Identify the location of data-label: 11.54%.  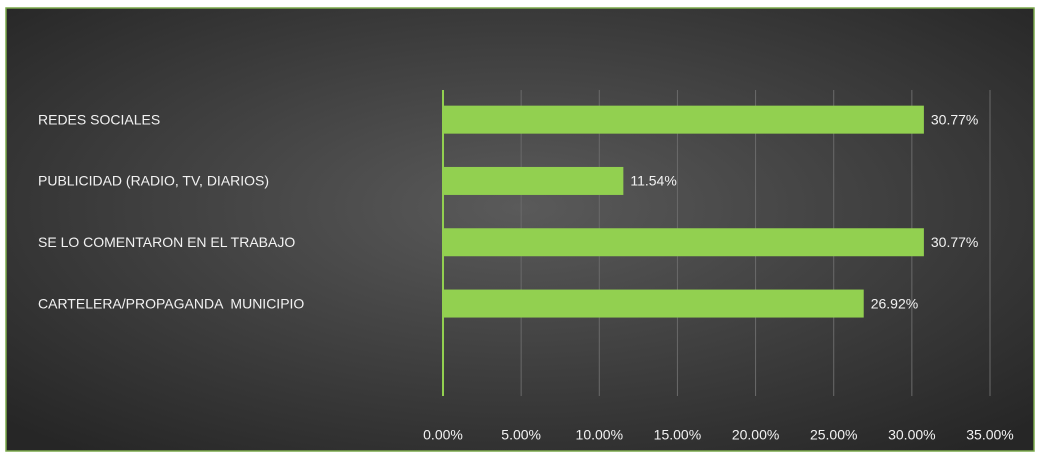
(653, 181).